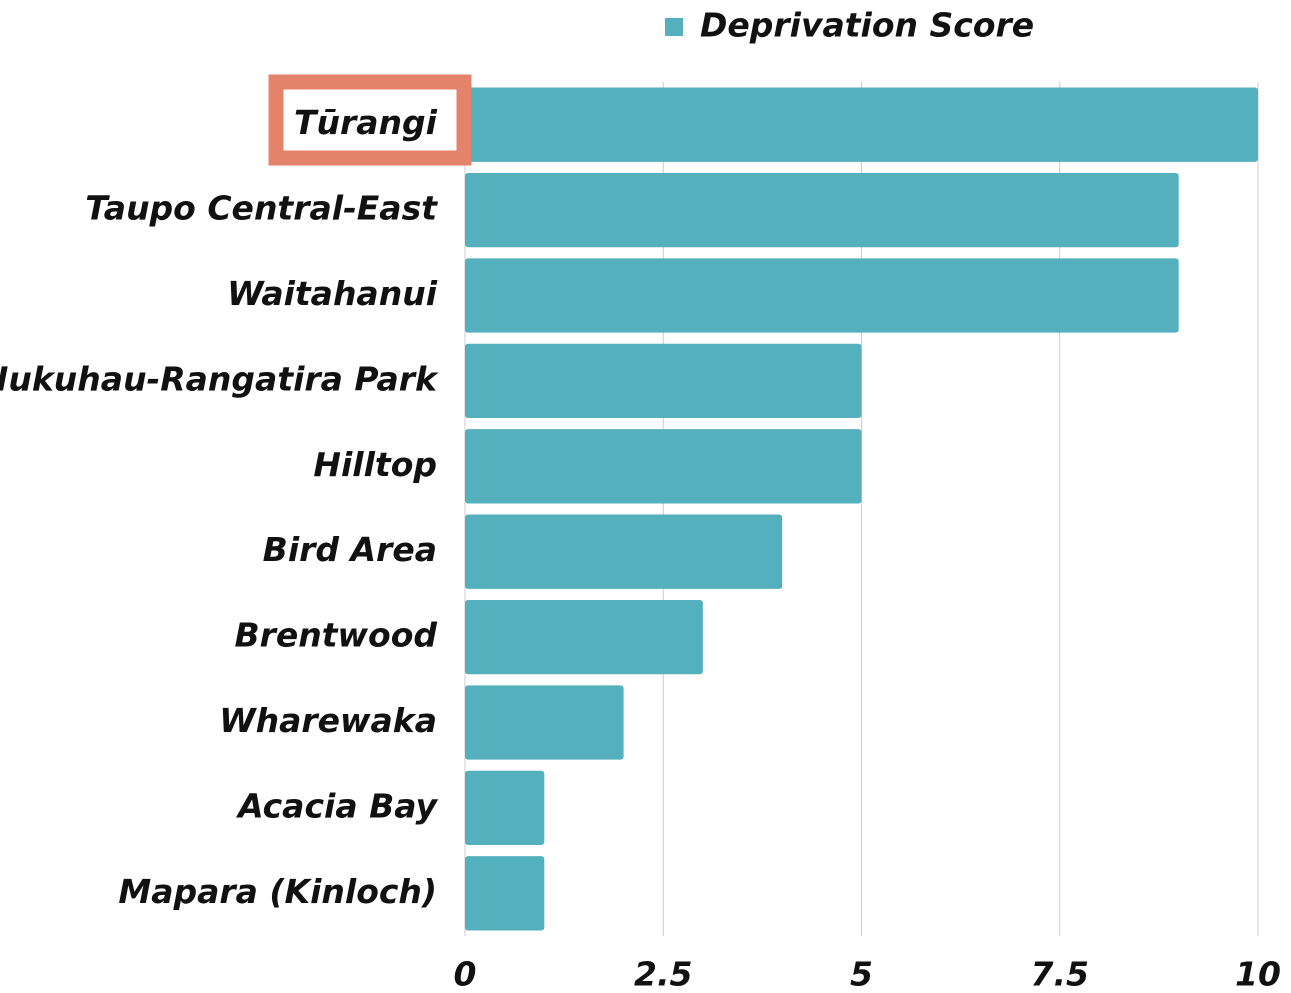 The height and width of the screenshot is (993, 1291). What do you see at coordinates (219, 378) in the screenshot?
I see `y-tick-label: Nukuhau-Rangatira Park` at bounding box center [219, 378].